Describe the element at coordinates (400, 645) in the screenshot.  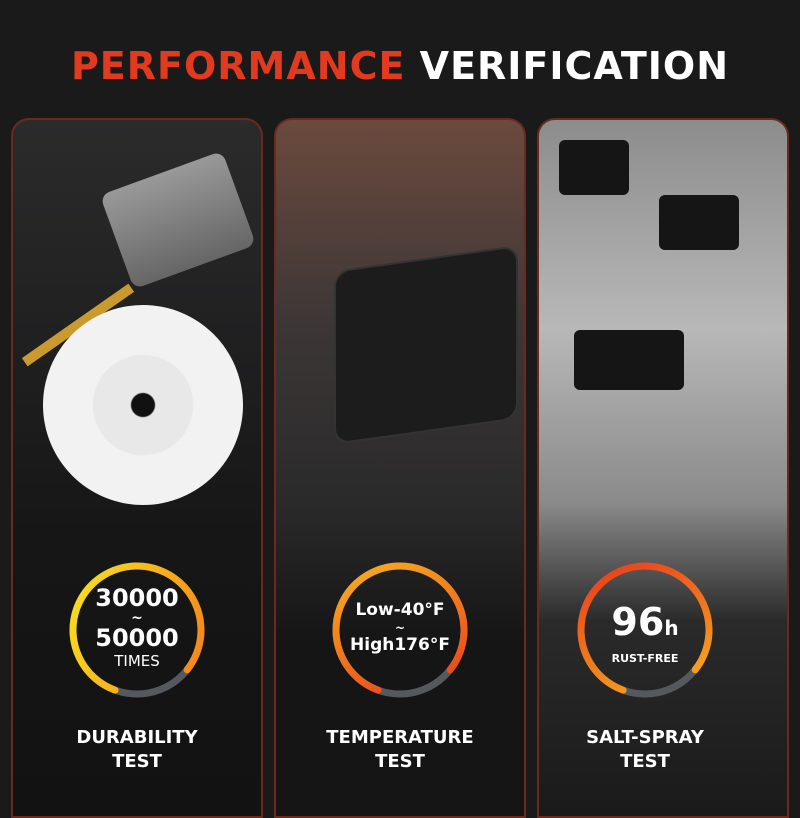
I see `value-high: High176°F` at that location.